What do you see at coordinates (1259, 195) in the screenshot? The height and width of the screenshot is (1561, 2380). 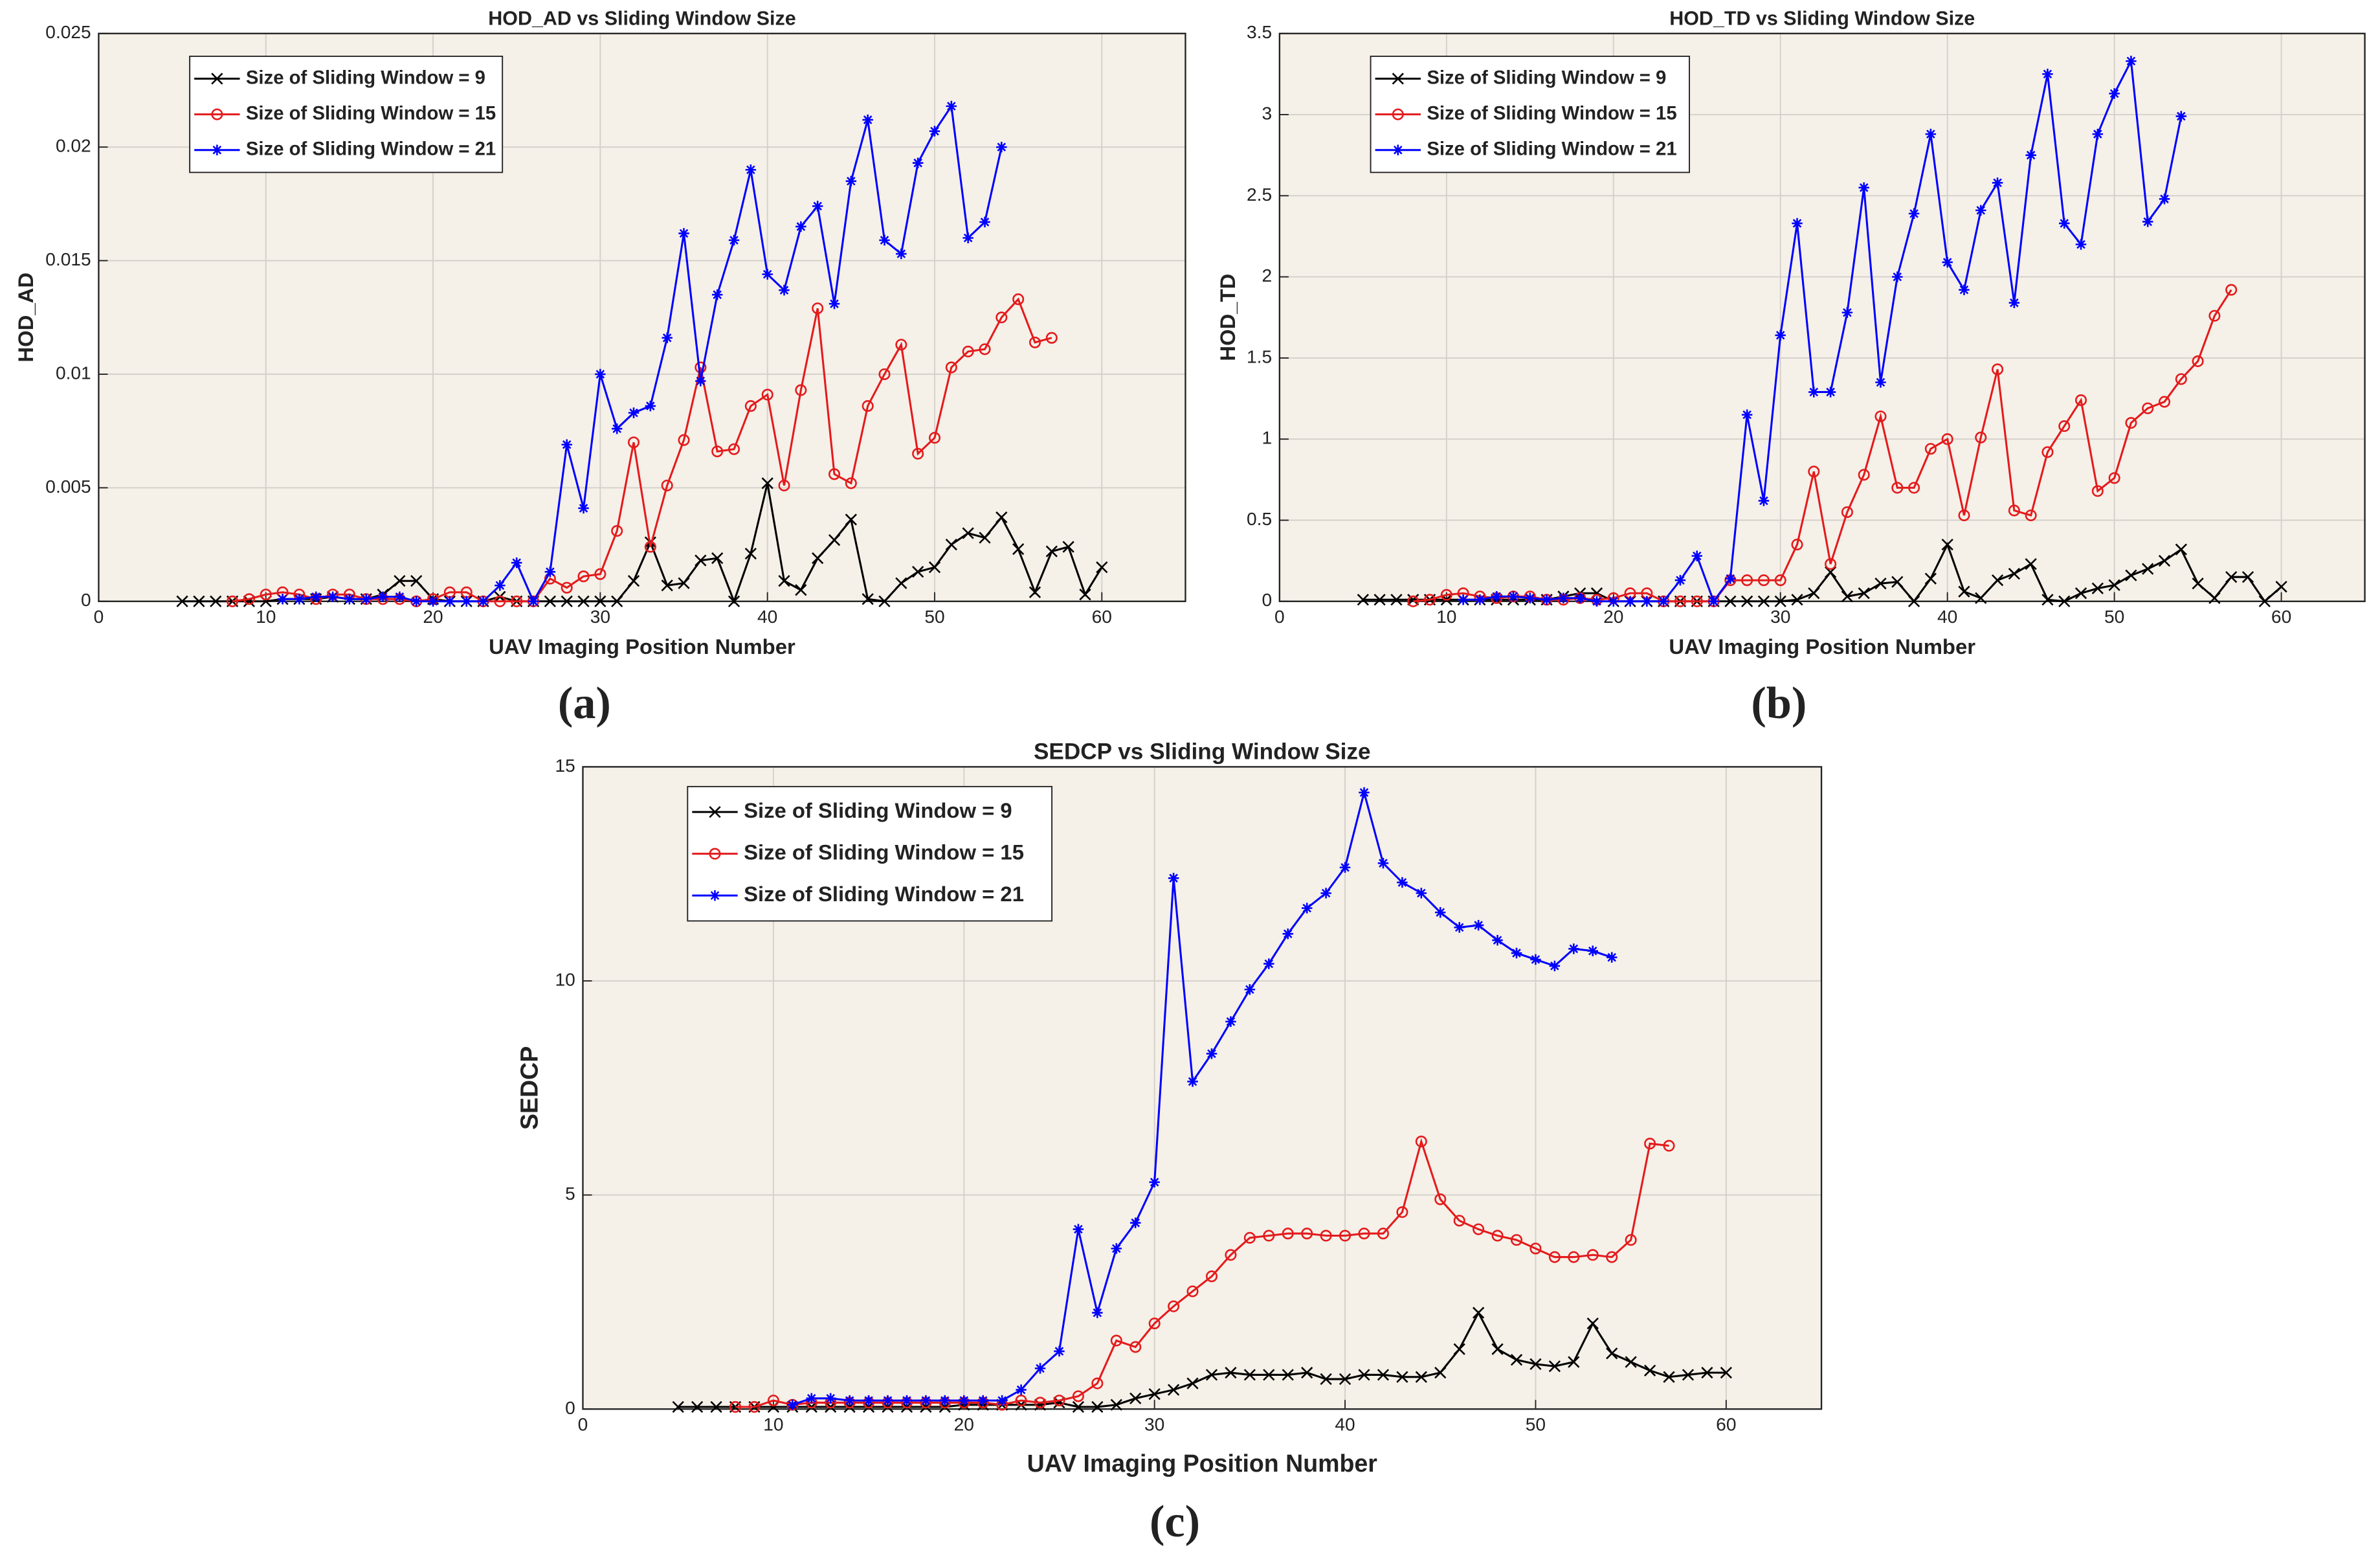 I see `y-tick-label: 2.5` at bounding box center [1259, 195].